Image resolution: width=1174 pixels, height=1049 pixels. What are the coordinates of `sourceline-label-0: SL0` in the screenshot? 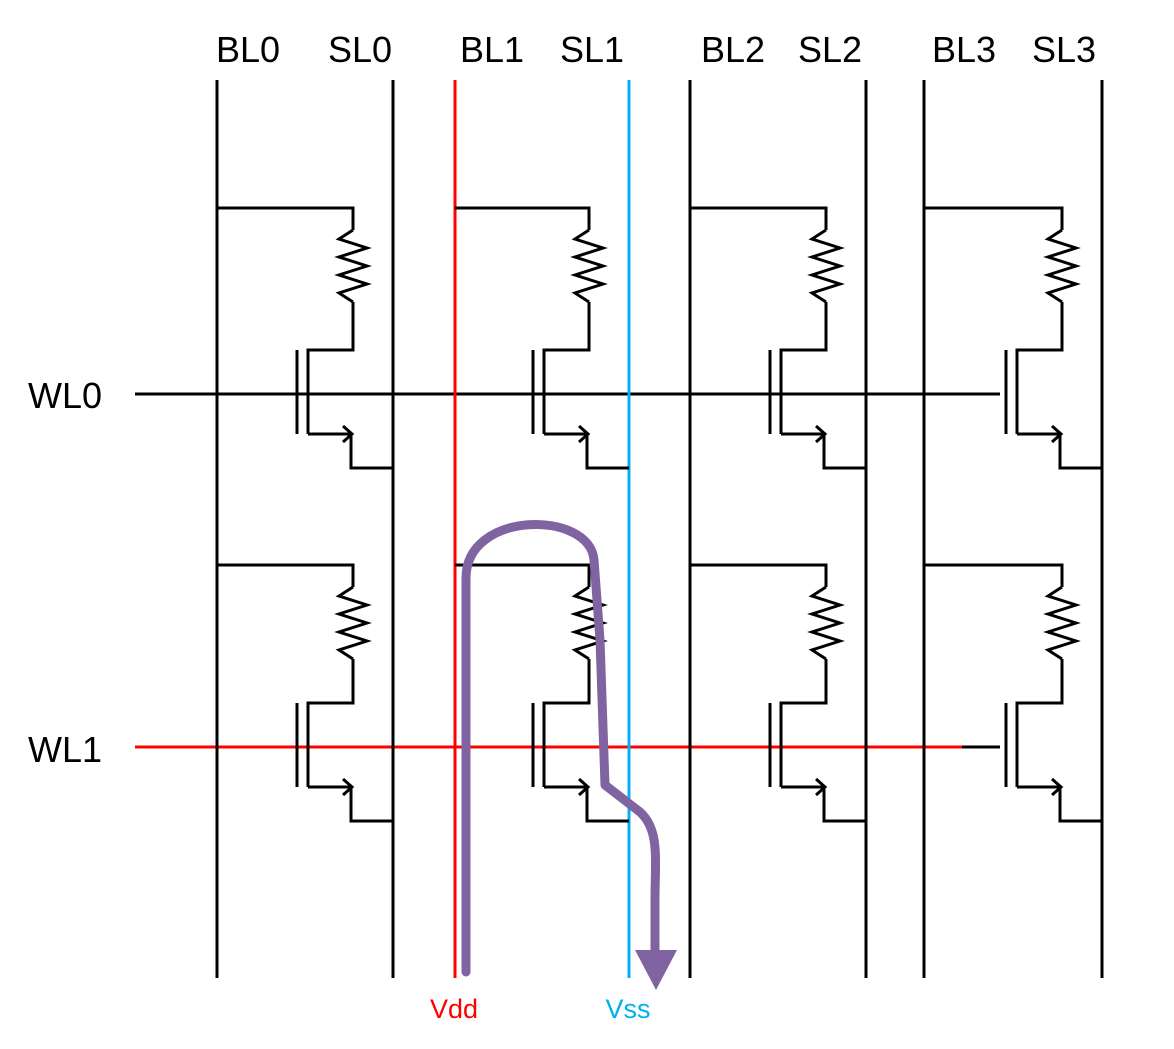 It's located at (360, 49).